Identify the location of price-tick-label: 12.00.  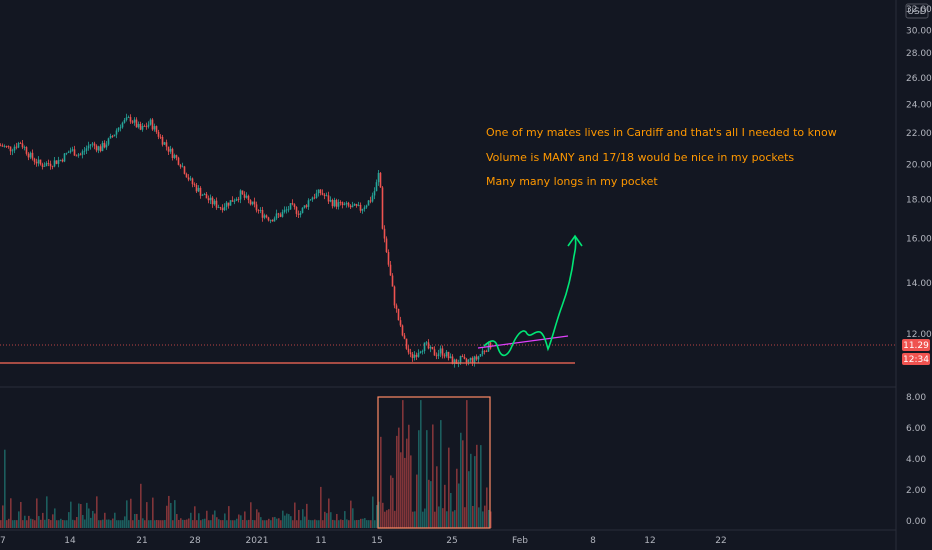
(919, 335).